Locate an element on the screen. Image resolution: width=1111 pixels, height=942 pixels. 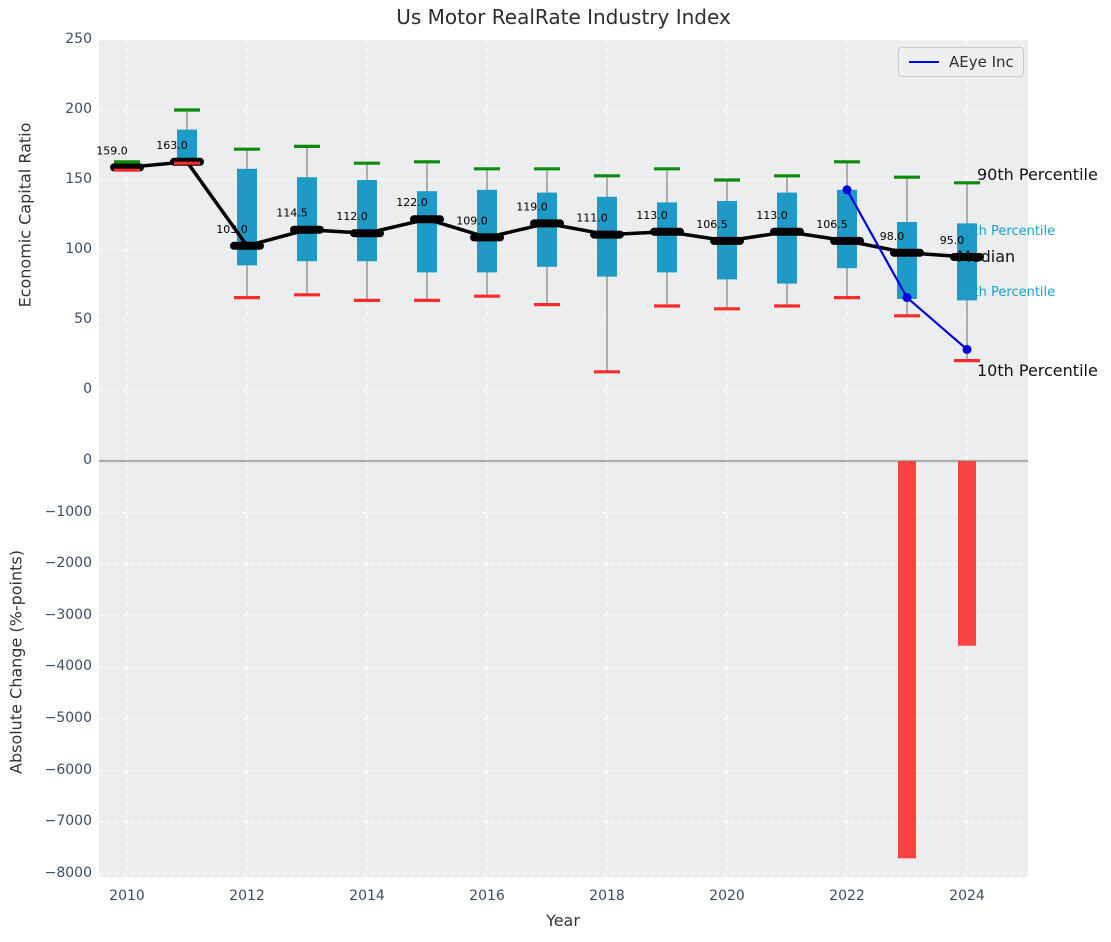
box-2014 is located at coordinates (367, 221).